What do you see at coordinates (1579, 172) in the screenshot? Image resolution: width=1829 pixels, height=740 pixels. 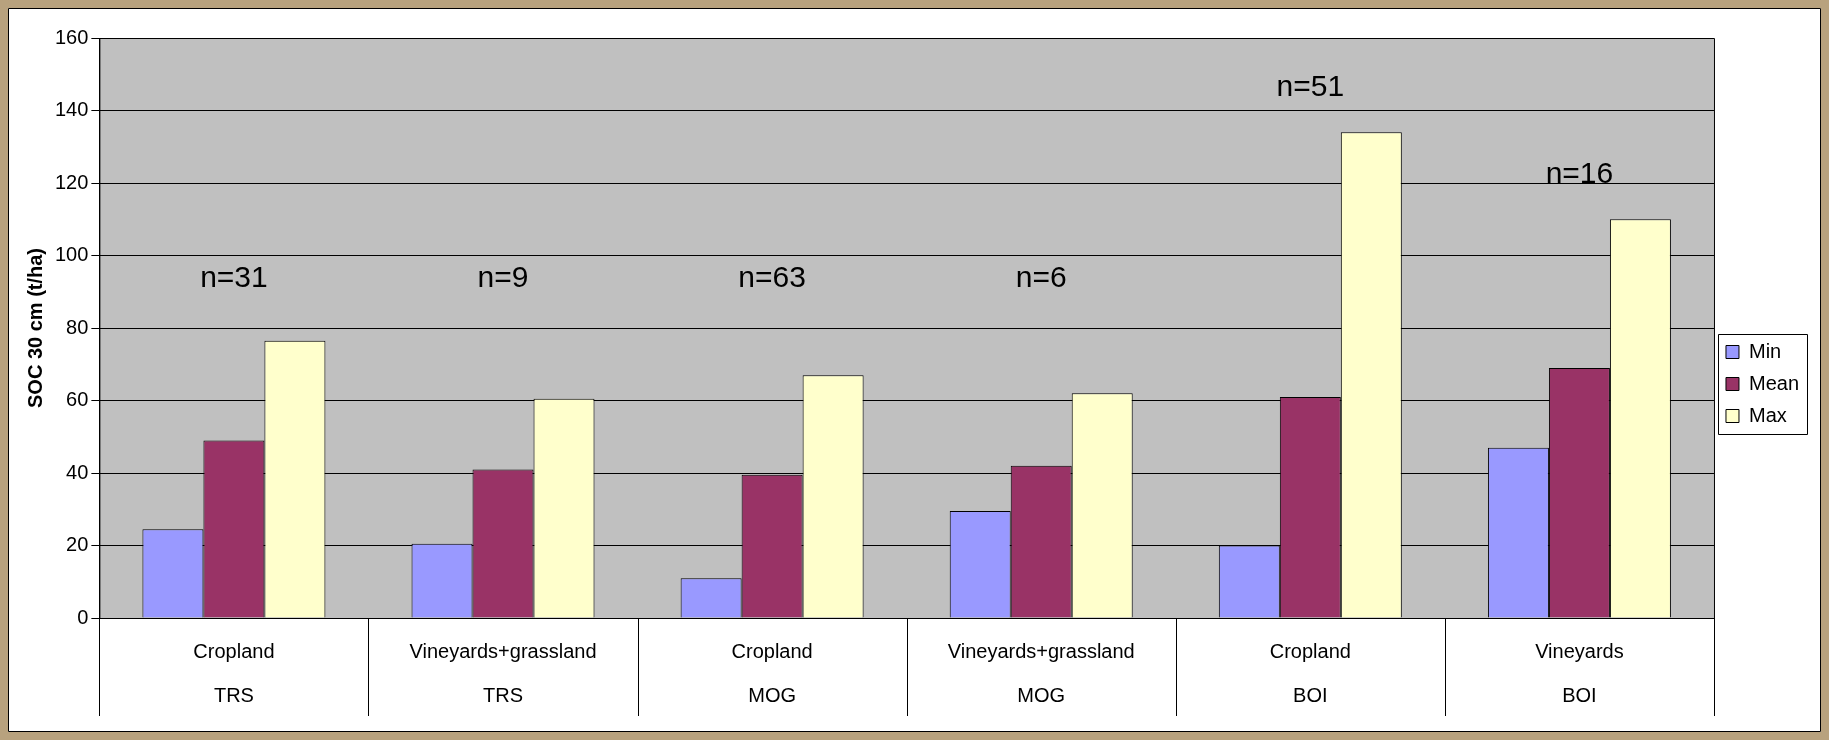 I see `annotation: n=16` at bounding box center [1579, 172].